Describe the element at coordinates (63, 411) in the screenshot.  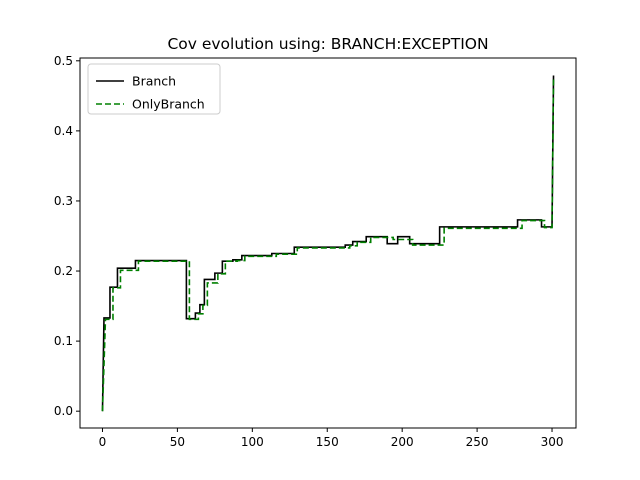
I see `y-tick-label: 0.0` at that location.